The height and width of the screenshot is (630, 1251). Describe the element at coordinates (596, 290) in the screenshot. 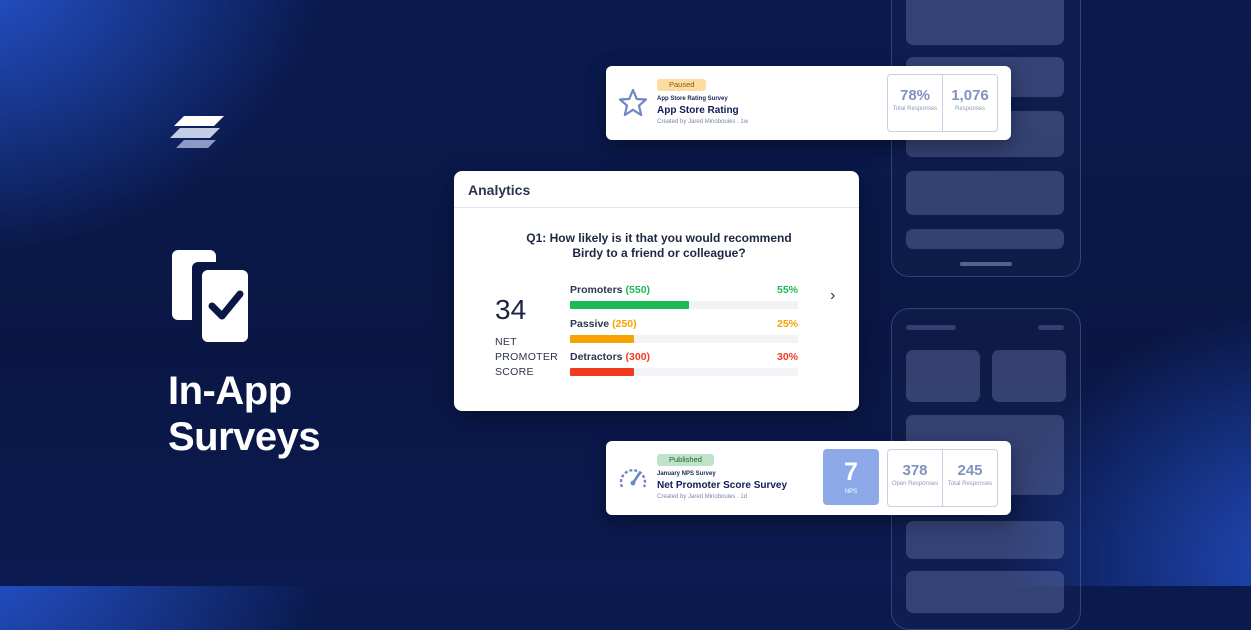

I see `breakdown-name: Promoters` at that location.